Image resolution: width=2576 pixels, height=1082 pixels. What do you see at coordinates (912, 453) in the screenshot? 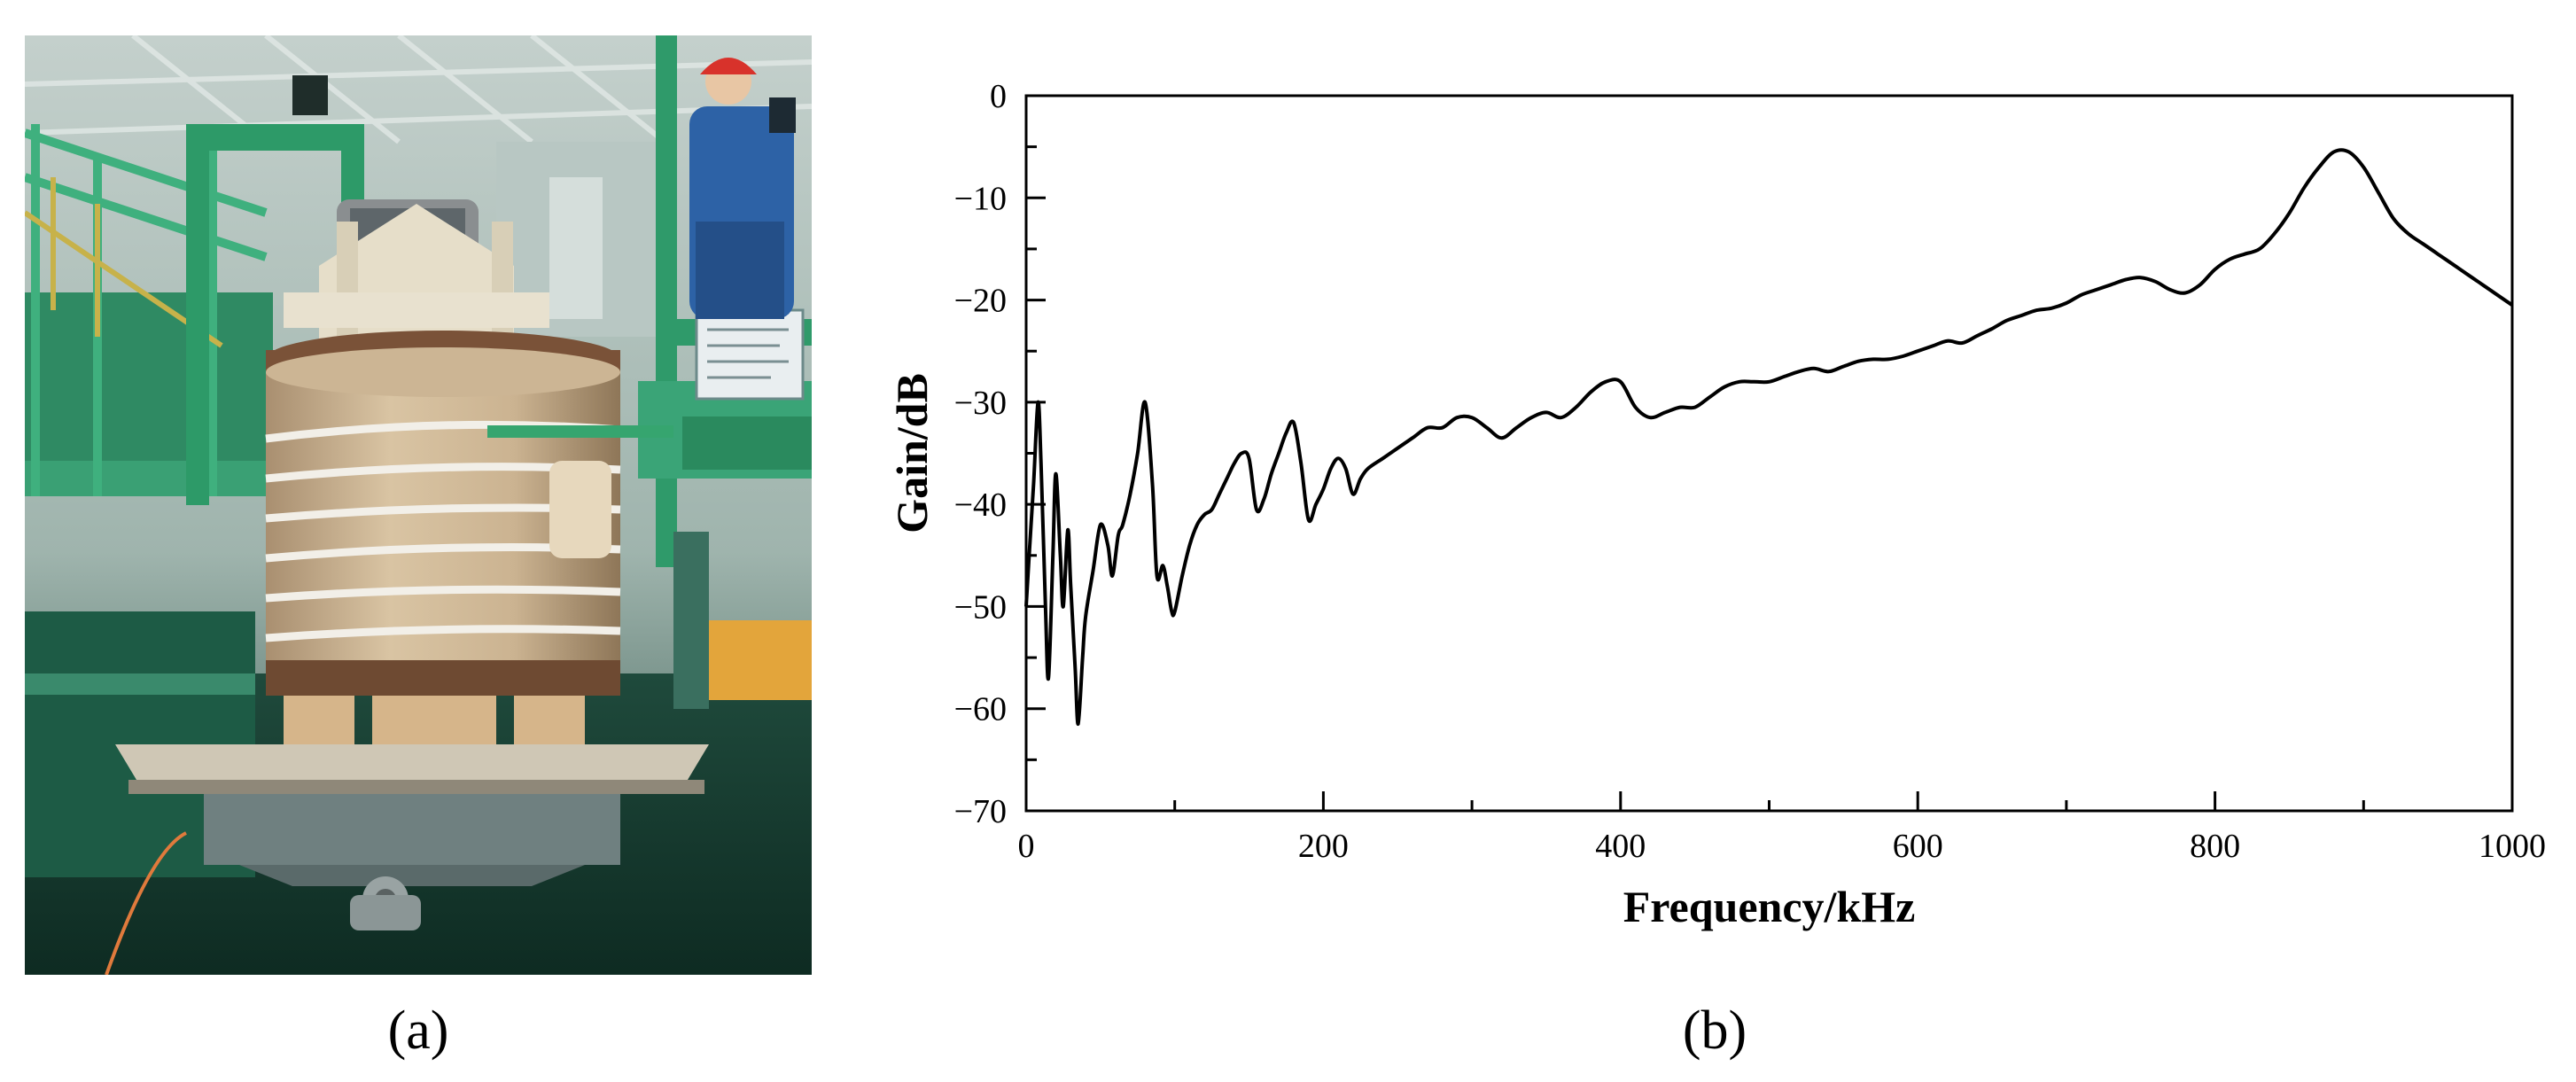
I see `y-axis-title: Gain/dB` at bounding box center [912, 453].